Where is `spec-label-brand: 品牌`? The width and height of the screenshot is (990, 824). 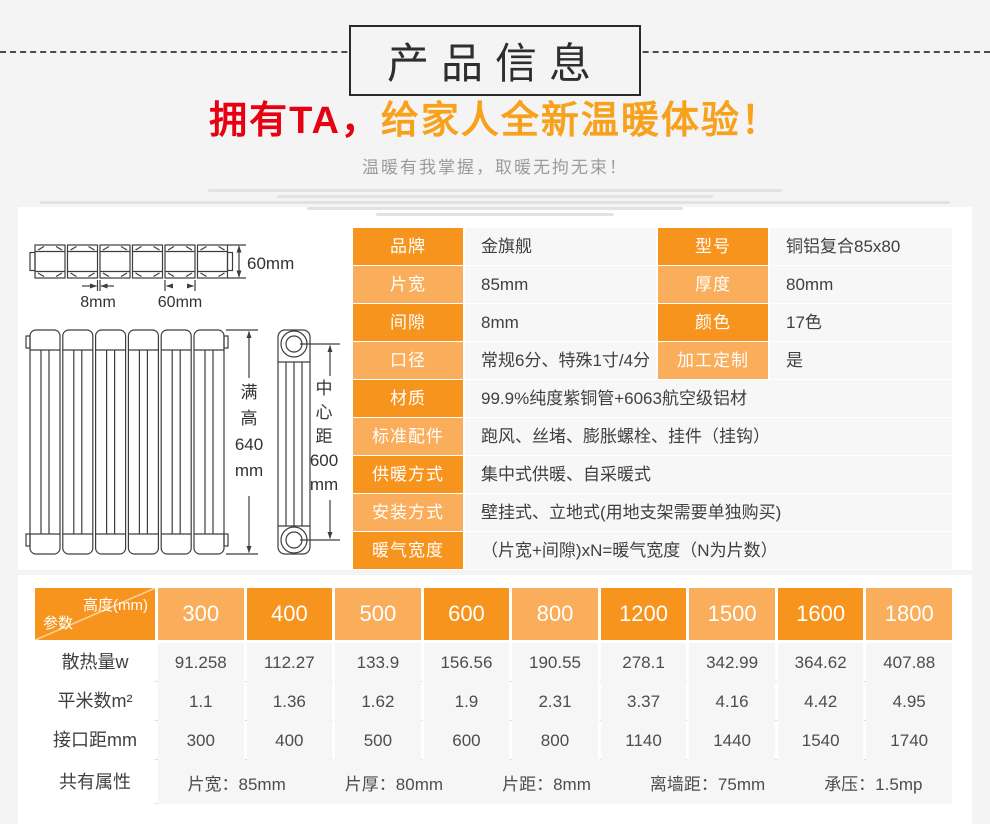 spec-label-brand: 品牌 is located at coordinates (408, 246).